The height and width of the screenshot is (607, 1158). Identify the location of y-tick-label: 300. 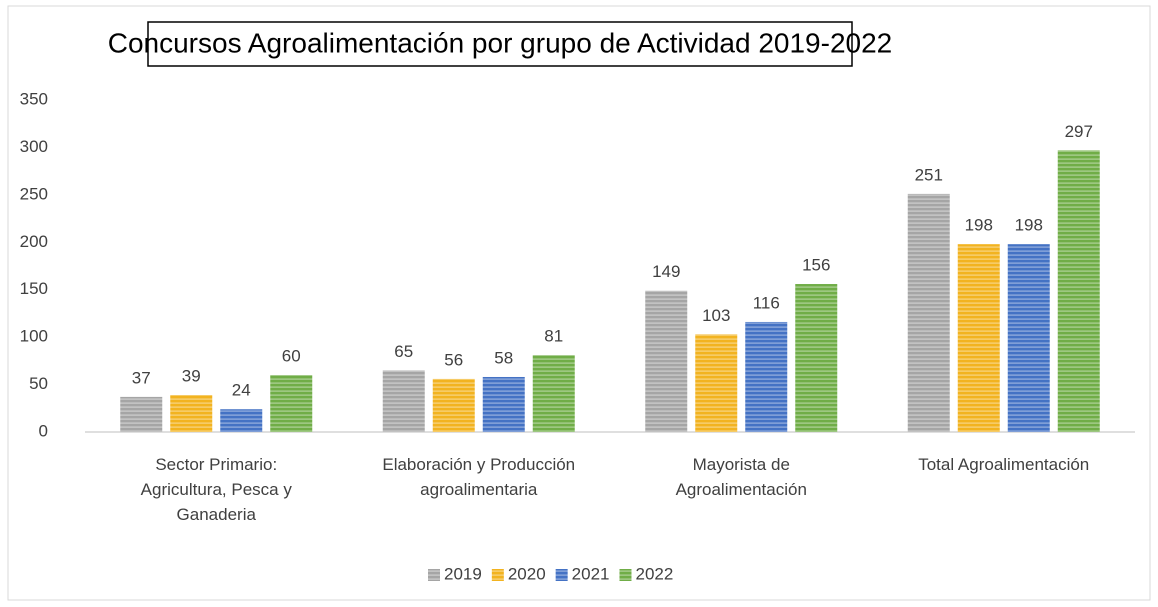
(34, 146).